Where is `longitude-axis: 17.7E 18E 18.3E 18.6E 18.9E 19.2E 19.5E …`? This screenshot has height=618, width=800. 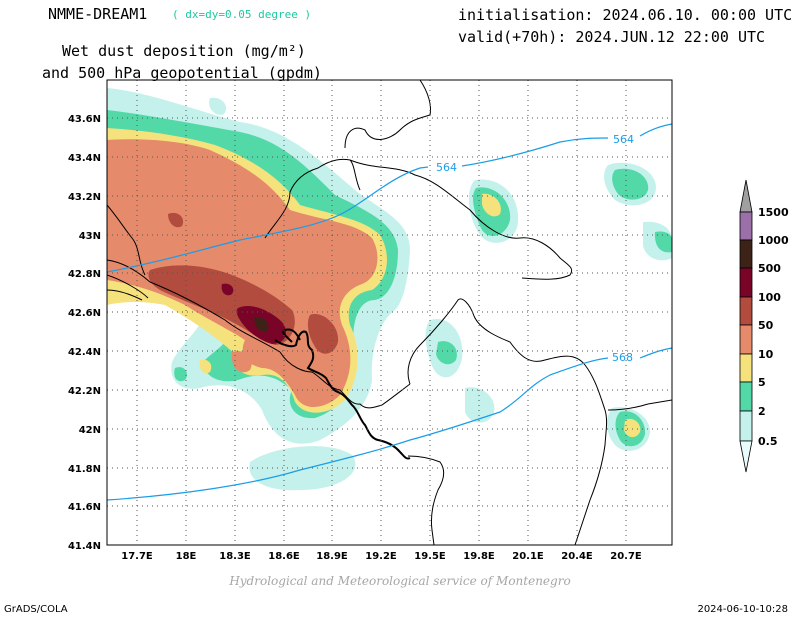
longitude-axis: 17.7E 18E 18.3E 18.6E 18.9E 19.2E 19.5E … is located at coordinates (381, 556).